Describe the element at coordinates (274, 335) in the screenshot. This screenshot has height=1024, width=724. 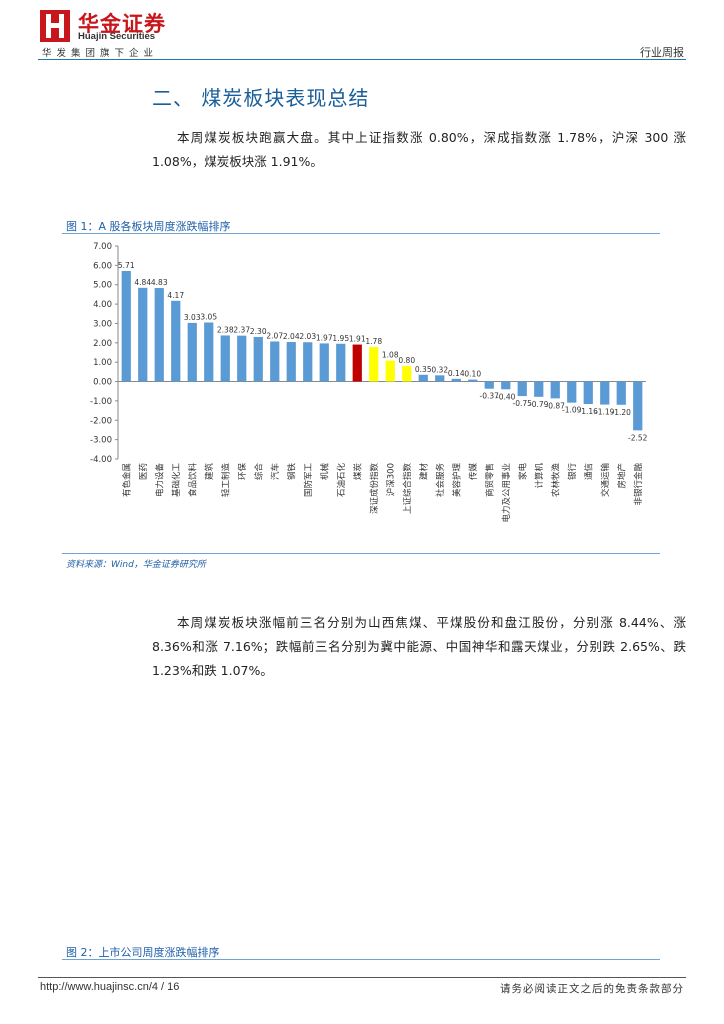
I see `data-label: 2.07` at that location.